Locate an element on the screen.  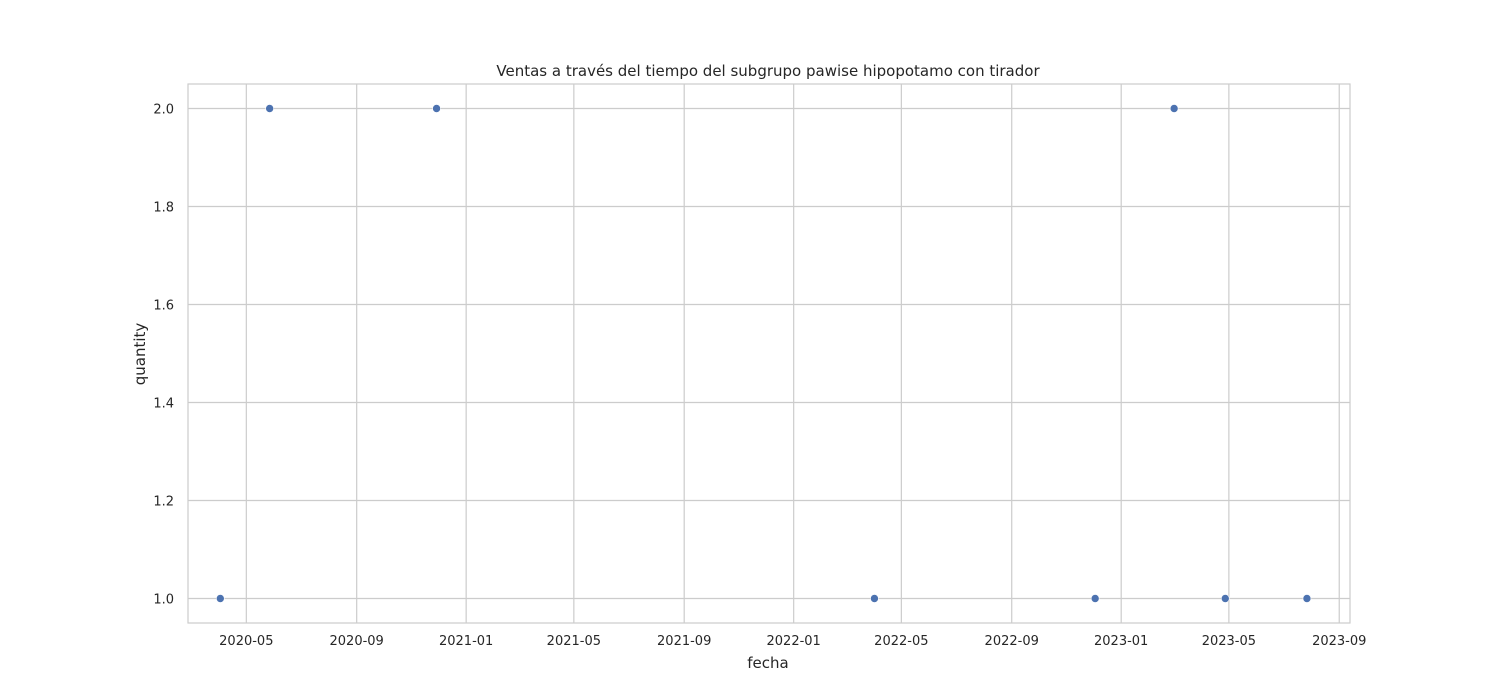
y-tick-label: 2.0 is located at coordinates (163, 110).